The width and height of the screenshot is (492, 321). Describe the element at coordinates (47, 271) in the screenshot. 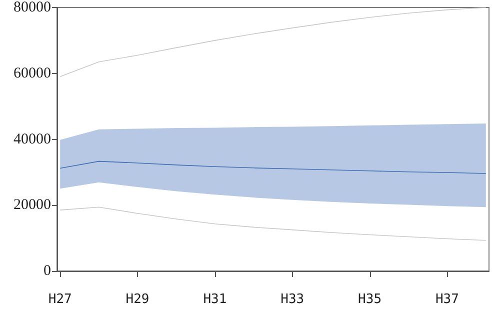

I see `y-tick-label: 0` at that location.